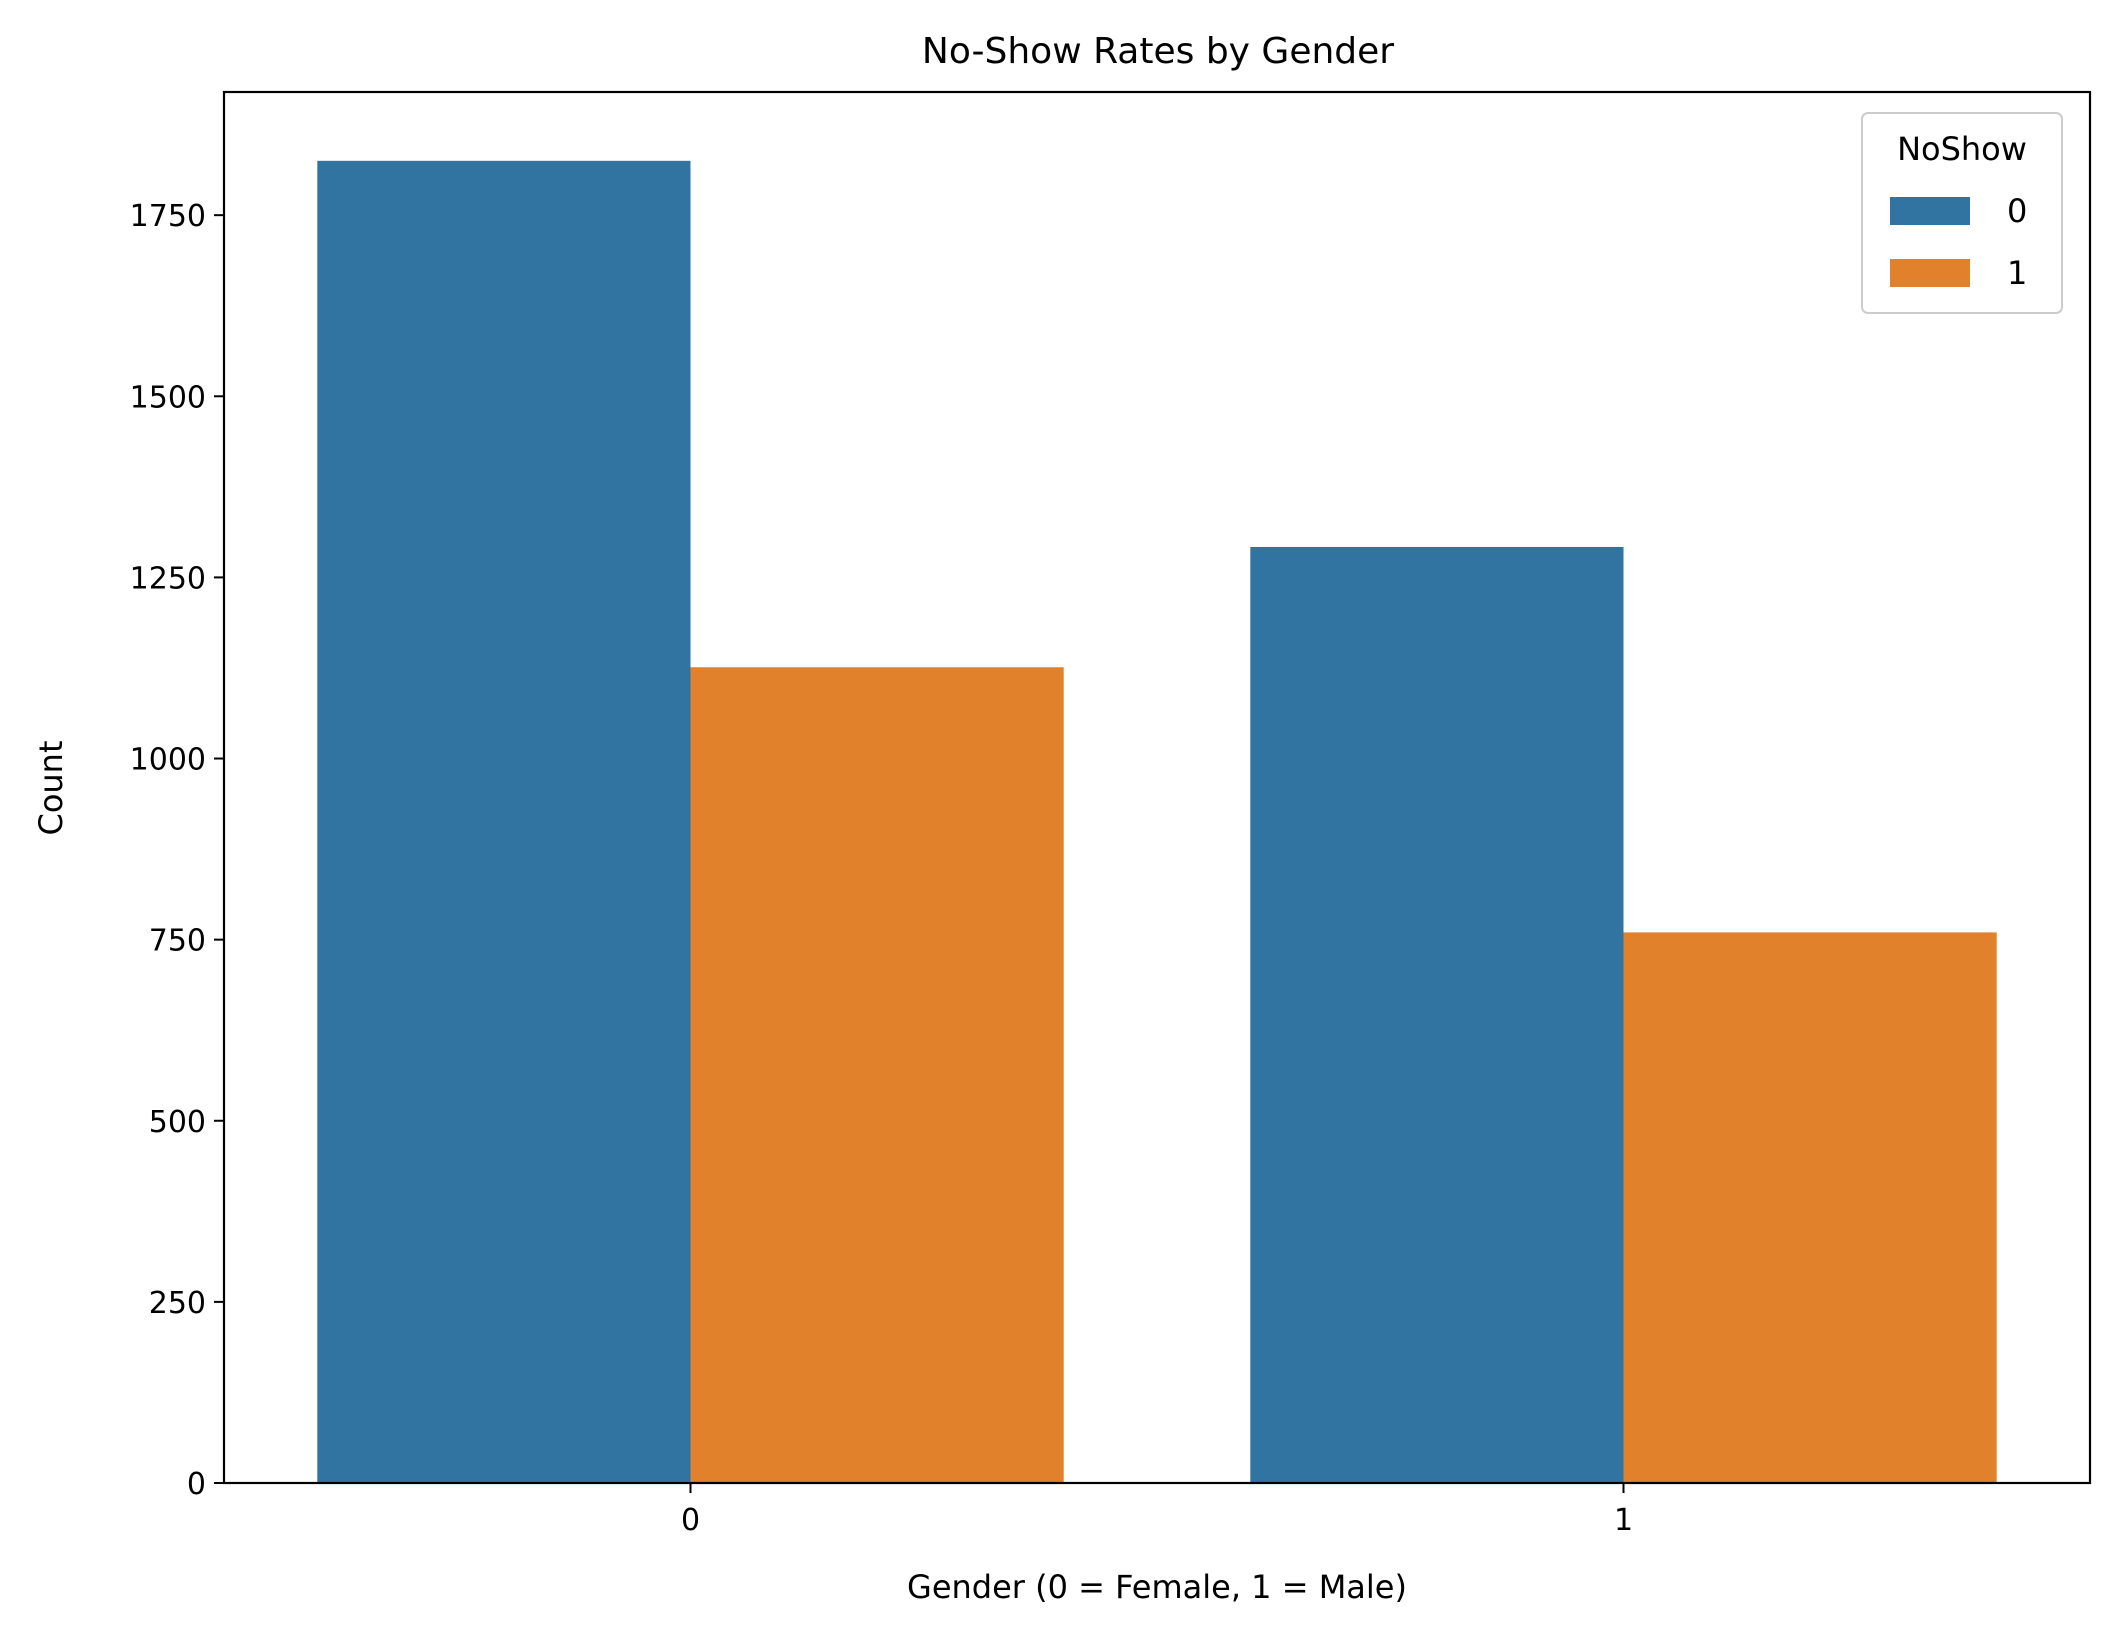 The width and height of the screenshot is (2113, 1638). What do you see at coordinates (177, 850) in the screenshot?
I see `y-axis: 0 250 500 750 1000 1250 1500 1750` at bounding box center [177, 850].